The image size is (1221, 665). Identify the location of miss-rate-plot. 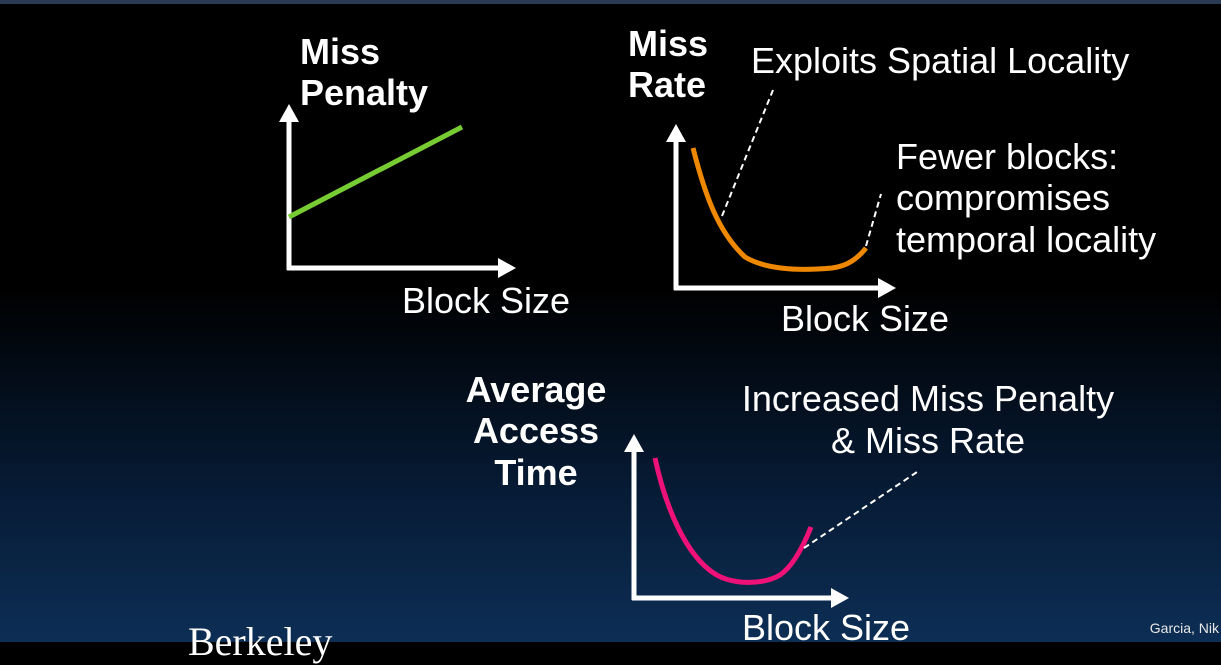
(781, 193).